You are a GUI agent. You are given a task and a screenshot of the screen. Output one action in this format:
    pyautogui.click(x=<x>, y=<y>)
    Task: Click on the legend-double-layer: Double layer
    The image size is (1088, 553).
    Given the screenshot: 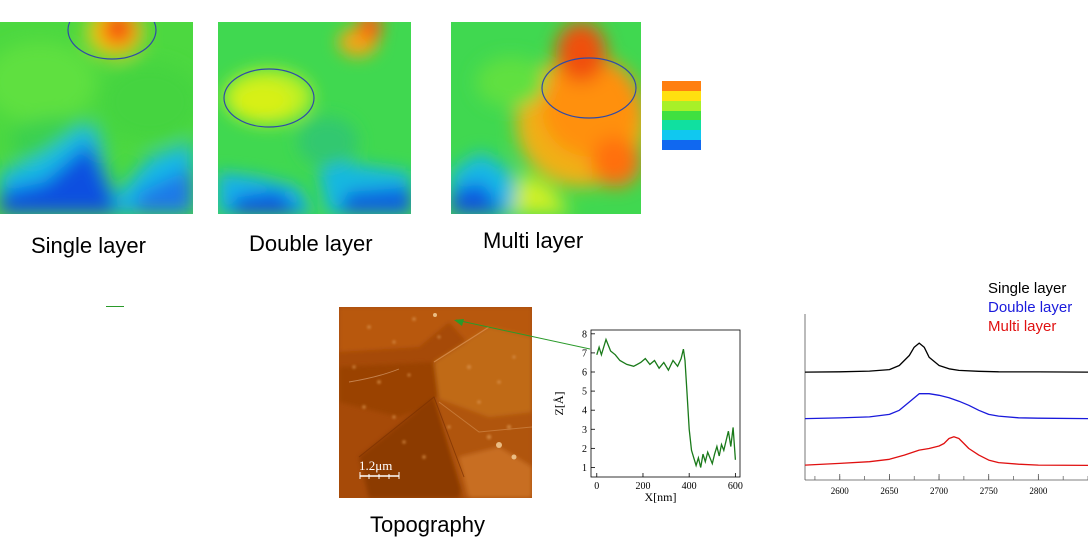 What is the action you would take?
    pyautogui.click(x=1030, y=307)
    